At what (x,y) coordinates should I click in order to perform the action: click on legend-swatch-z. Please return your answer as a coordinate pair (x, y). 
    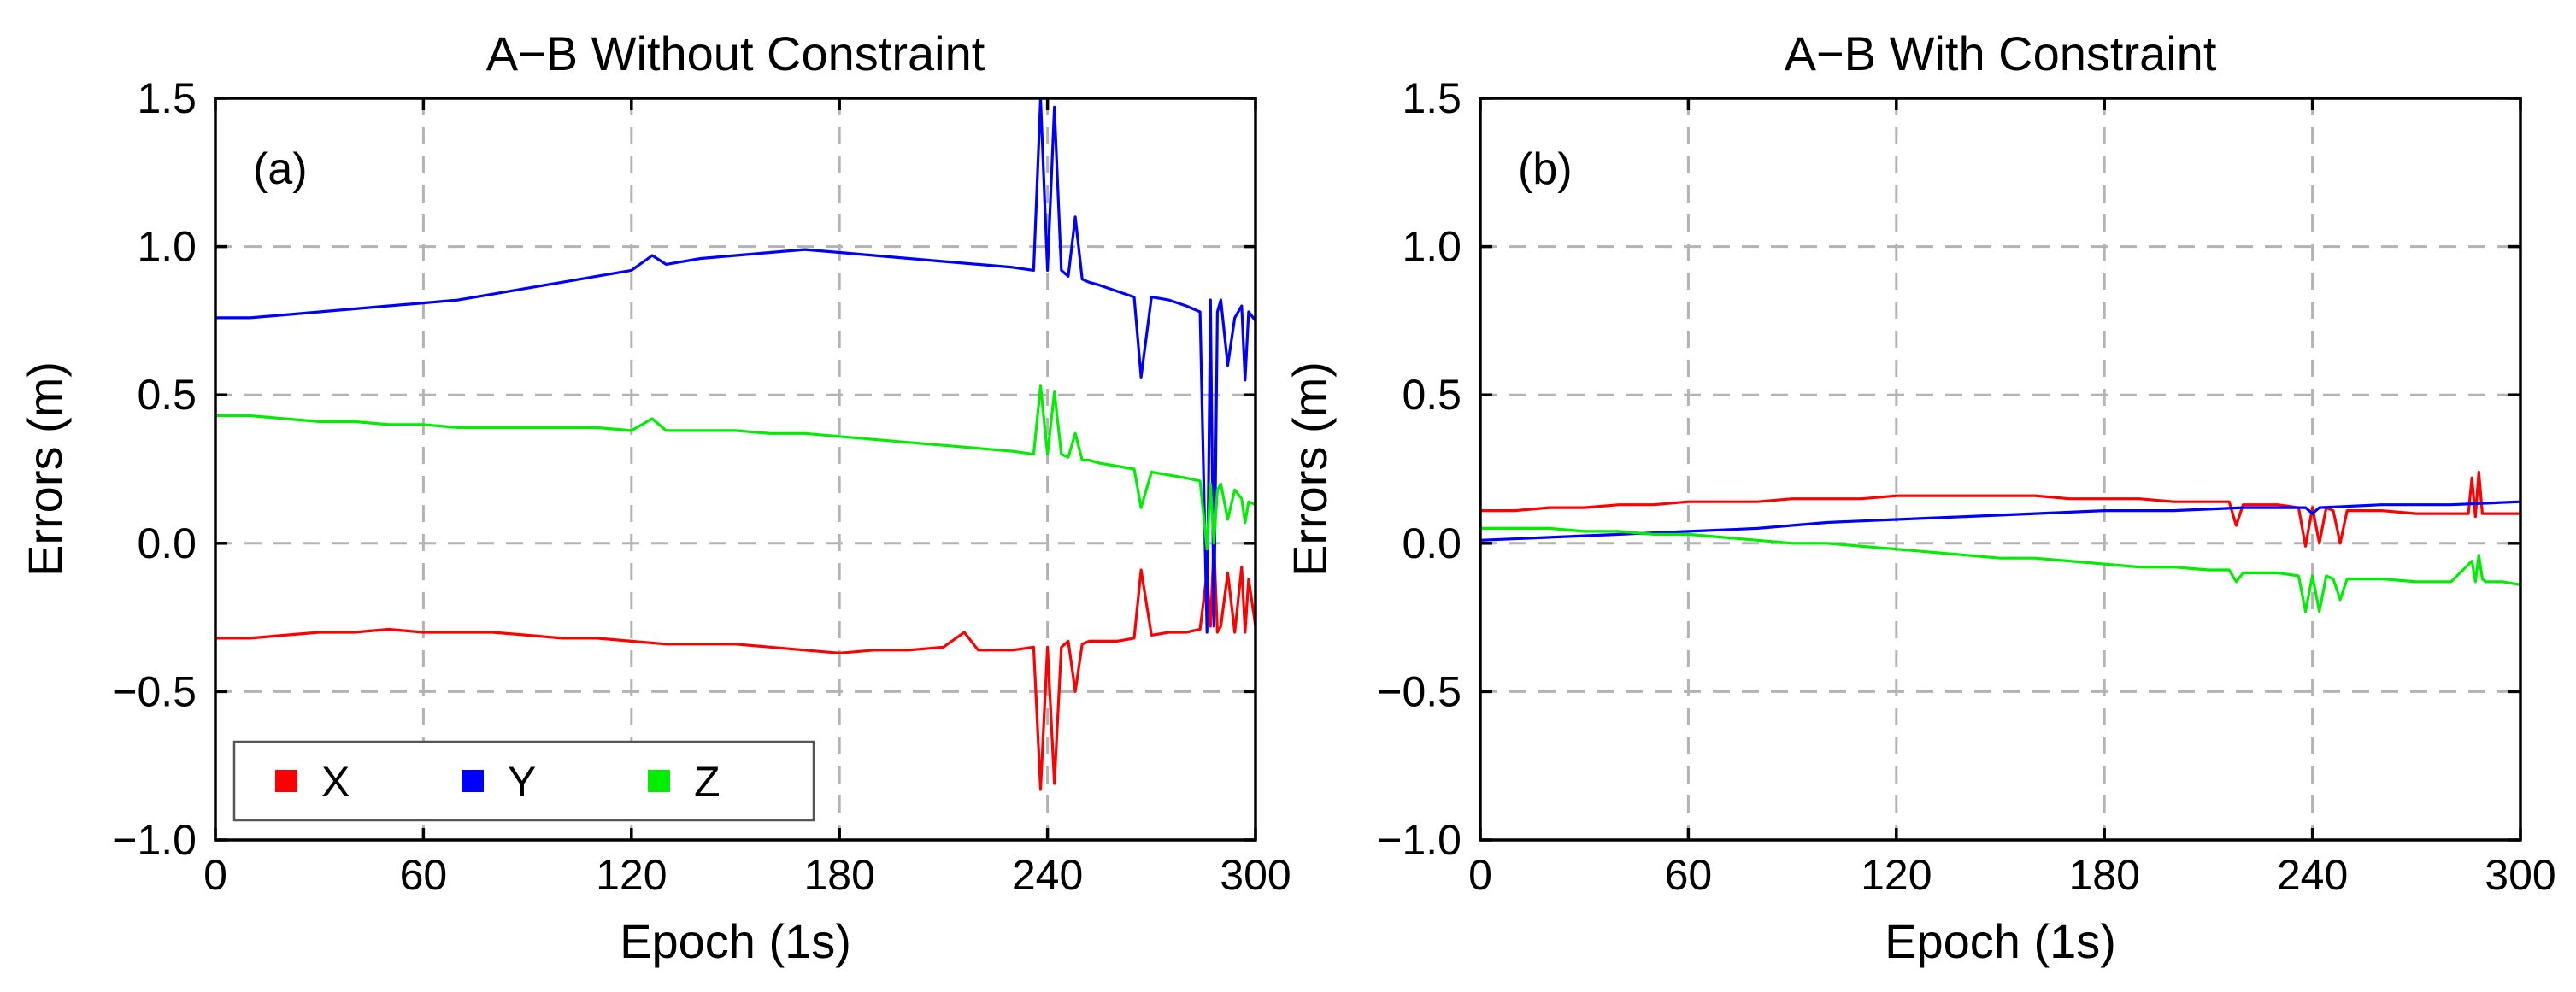
    Looking at the image, I should click on (659, 781).